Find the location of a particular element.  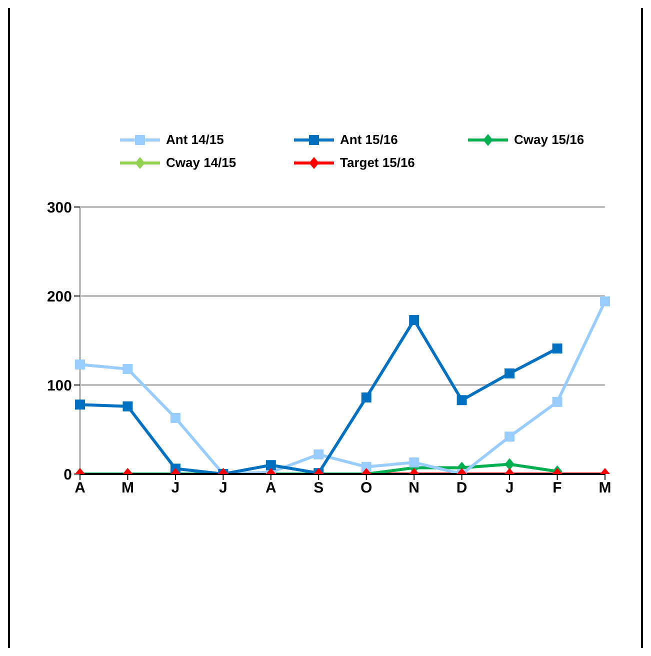

x-tick-label: D is located at coordinates (462, 488).